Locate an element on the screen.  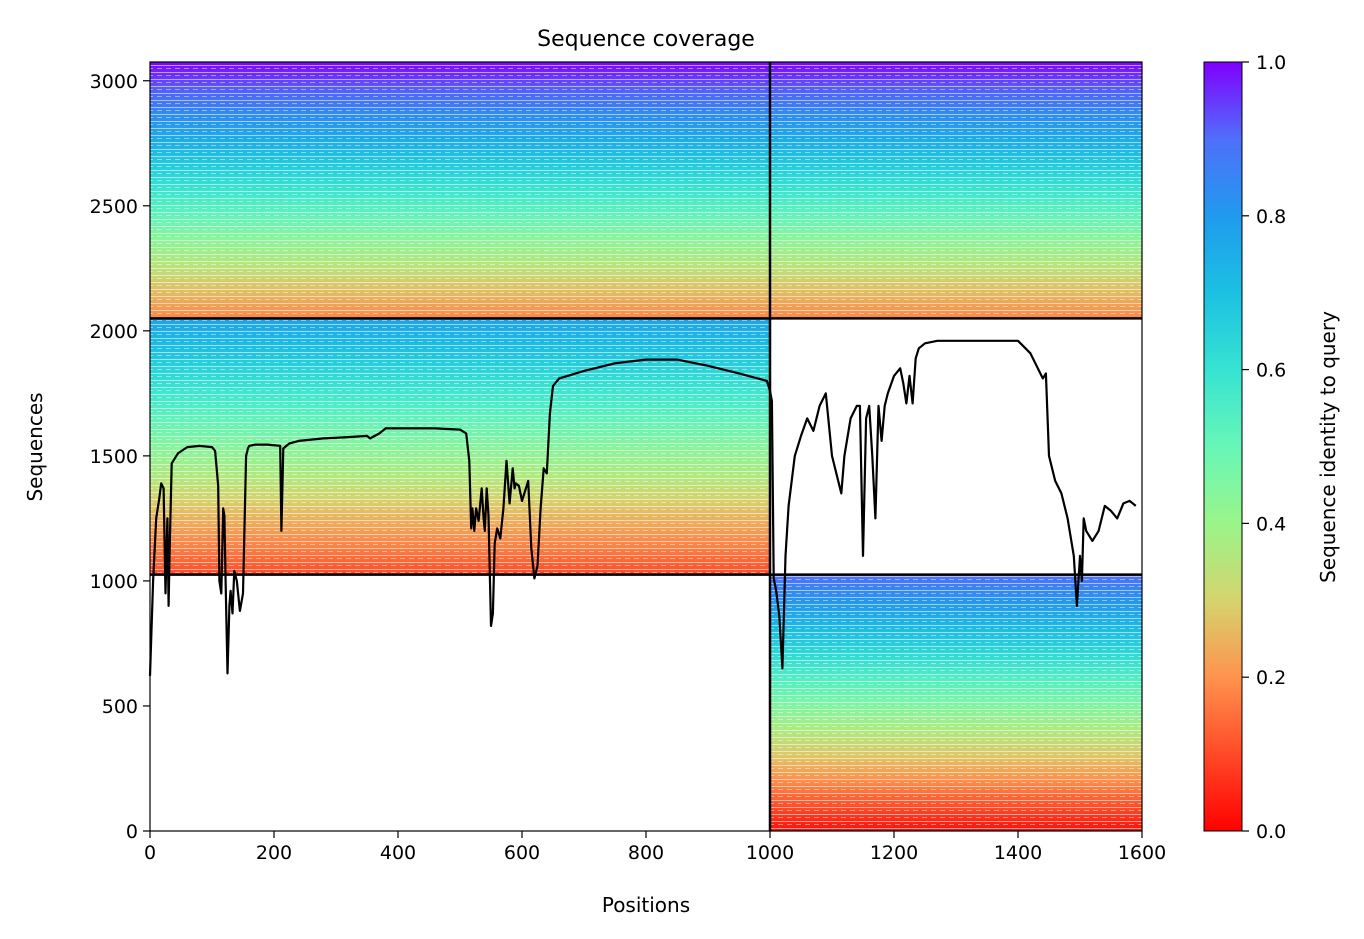
x-axis-ticks: 0 200 400 600 800 1000 1200 1400 1600 is located at coordinates (655, 847).